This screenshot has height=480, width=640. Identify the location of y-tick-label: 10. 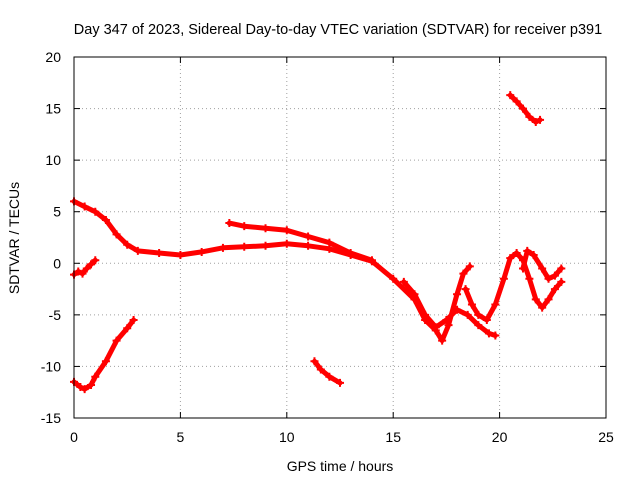
(53, 160).